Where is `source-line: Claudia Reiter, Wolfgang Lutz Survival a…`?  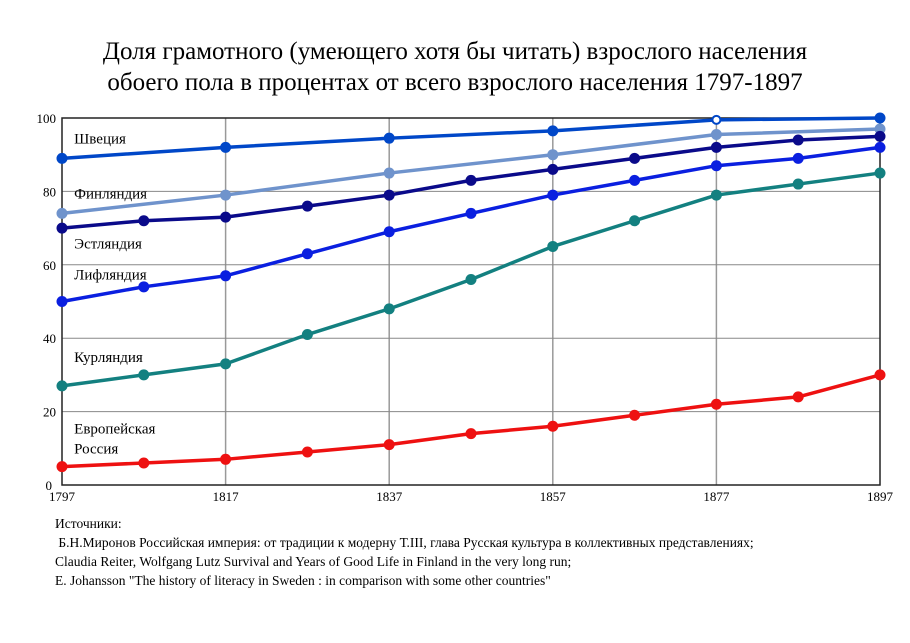
source-line: Claudia Reiter, Wolfgang Lutz Survival a… is located at coordinates (313, 561).